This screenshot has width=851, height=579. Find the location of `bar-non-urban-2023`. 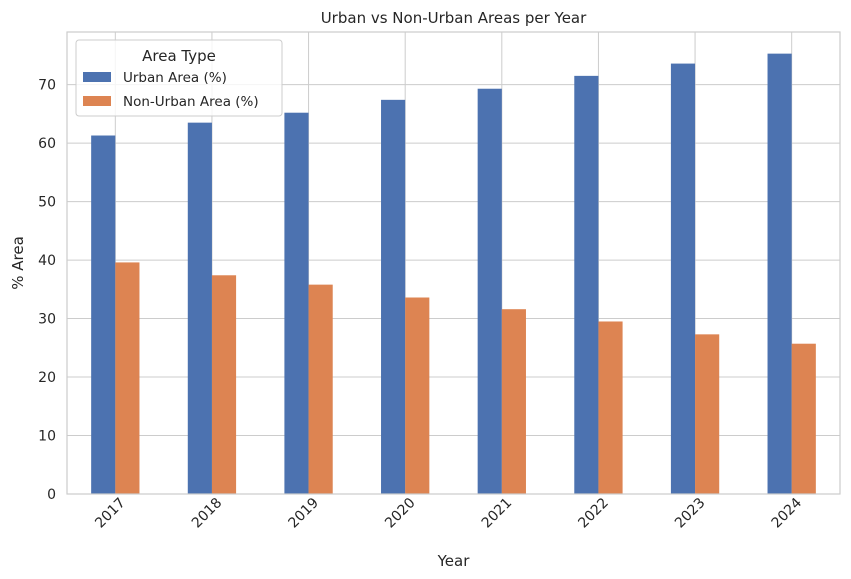

bar-non-urban-2023 is located at coordinates (707, 414).